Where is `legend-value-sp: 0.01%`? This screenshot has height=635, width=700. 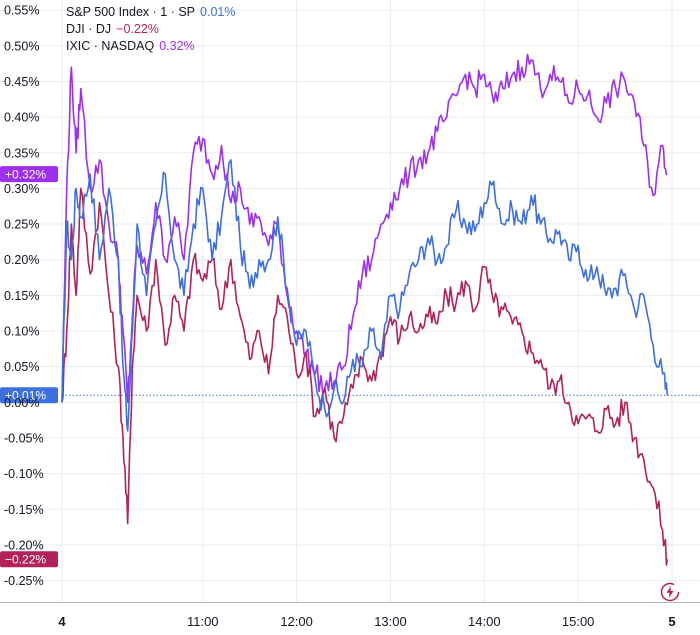 legend-value-sp: 0.01% is located at coordinates (218, 12).